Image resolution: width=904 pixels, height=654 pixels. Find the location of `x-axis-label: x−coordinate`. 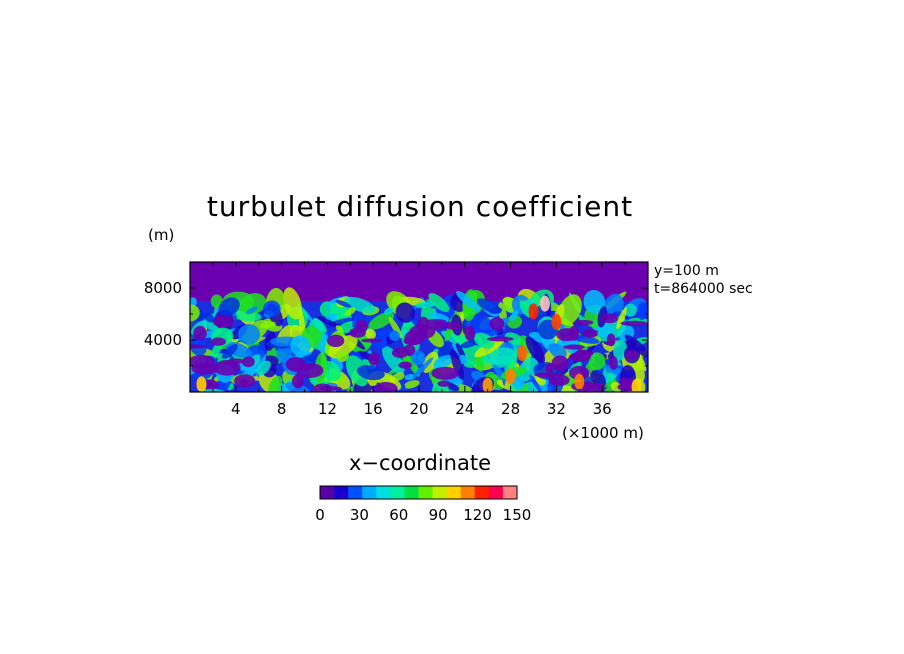

x-axis-label: x−coordinate is located at coordinates (420, 463).